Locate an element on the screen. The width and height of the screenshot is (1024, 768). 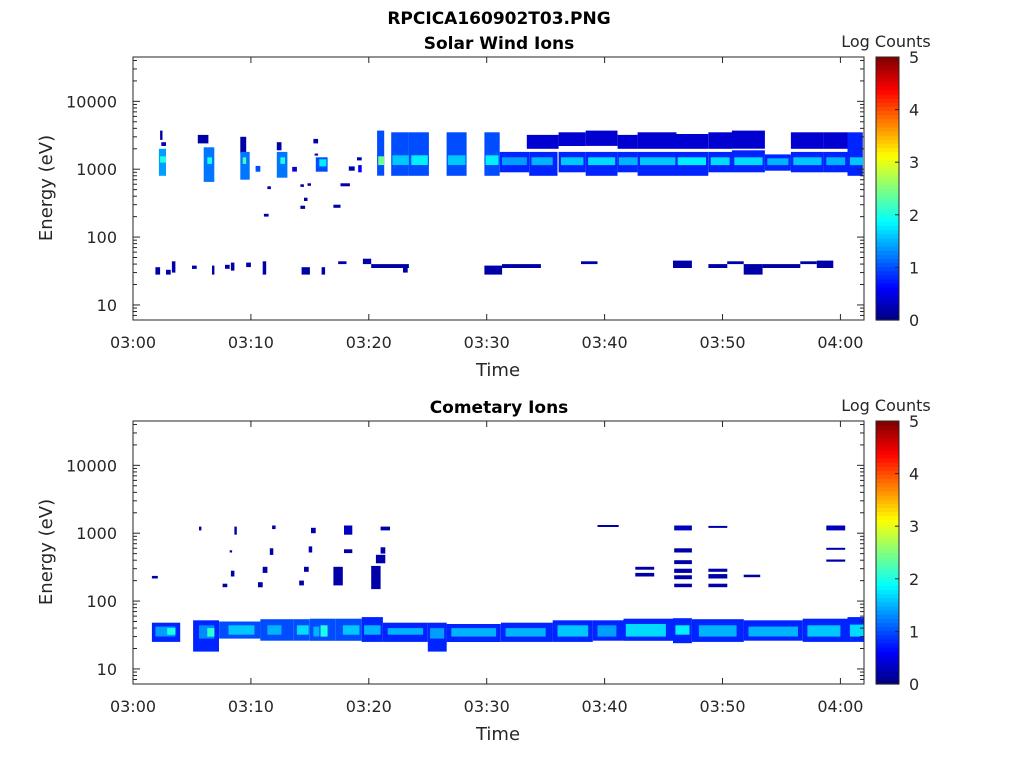
x-tick-label: 03:00 is located at coordinates (133, 342).